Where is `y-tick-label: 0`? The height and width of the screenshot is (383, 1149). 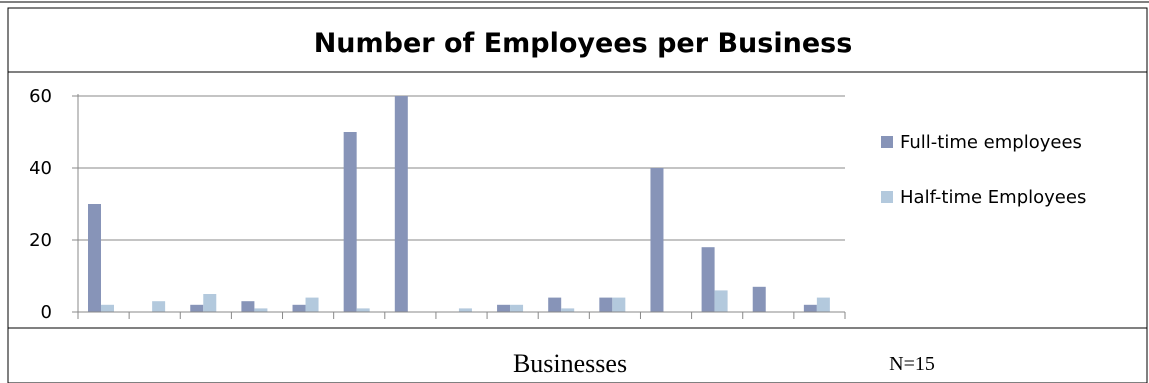
y-tick-label: 0 is located at coordinates (46, 312).